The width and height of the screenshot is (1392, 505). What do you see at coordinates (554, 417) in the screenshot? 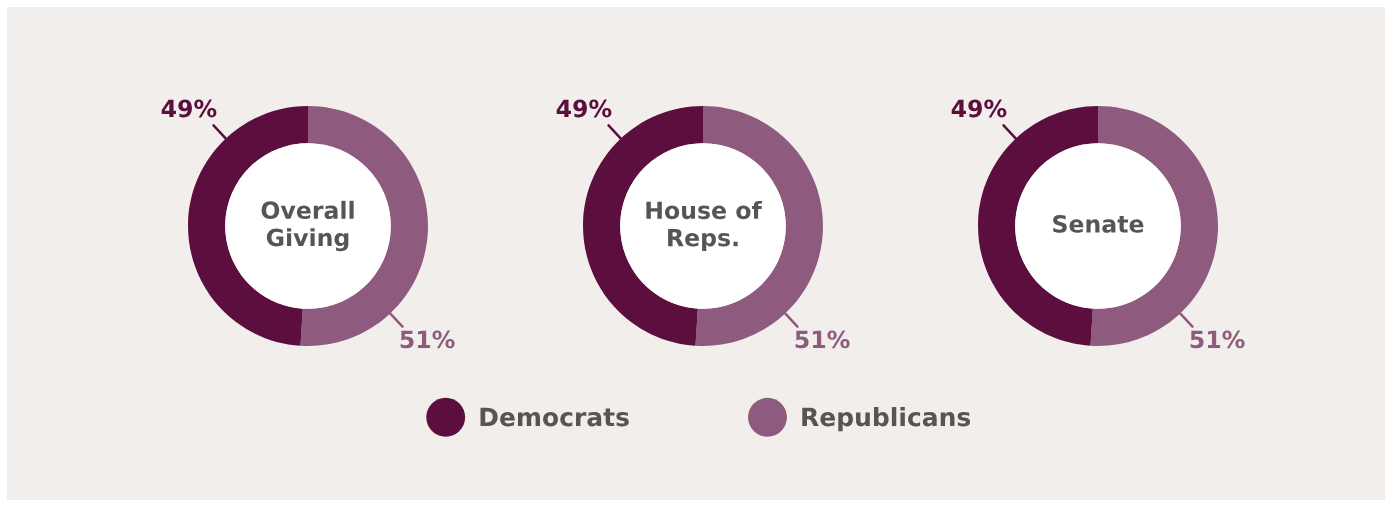
I see `legend-label: Democrats` at bounding box center [554, 417].